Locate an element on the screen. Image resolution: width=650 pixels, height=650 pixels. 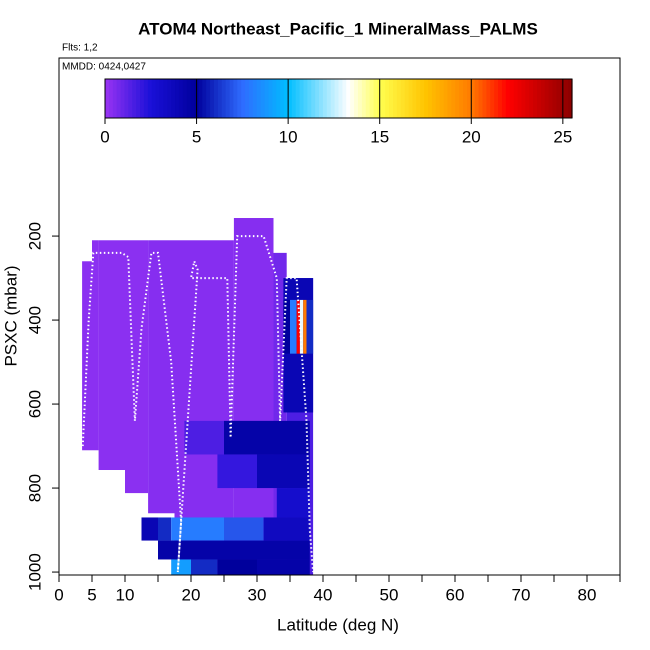
x-tick-label: 5 is located at coordinates (91, 594).